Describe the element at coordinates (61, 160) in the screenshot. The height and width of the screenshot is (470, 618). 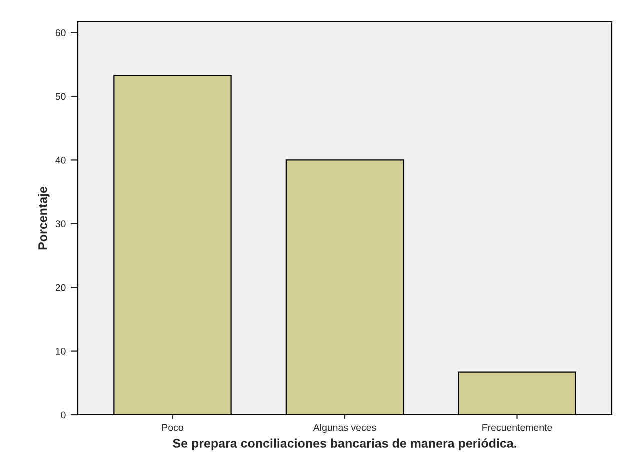
I see `y-tick-label: 40` at that location.